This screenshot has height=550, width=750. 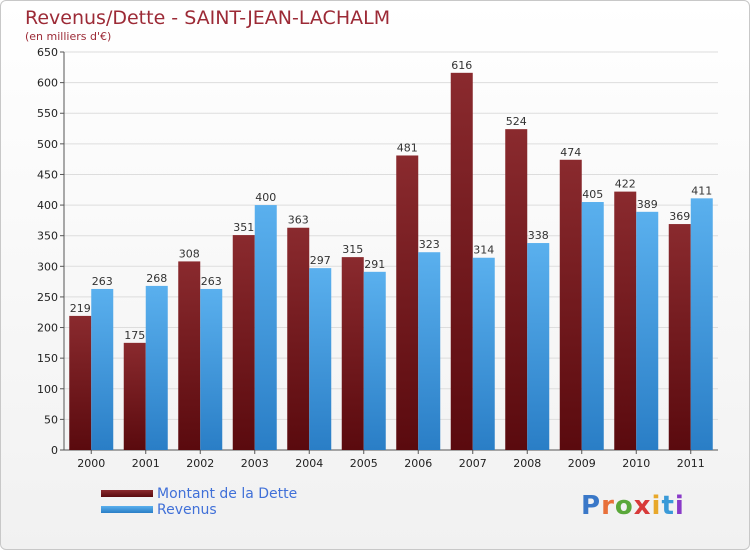 I want to click on y-tick-label: 250, so click(x=47, y=297).